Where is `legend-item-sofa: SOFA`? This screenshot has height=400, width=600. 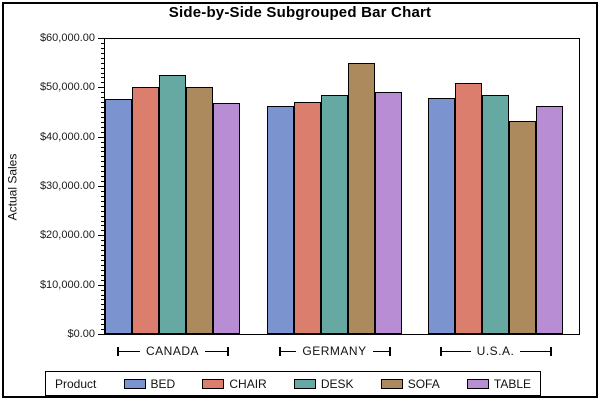 legend-item-sofa: SOFA is located at coordinates (410, 384).